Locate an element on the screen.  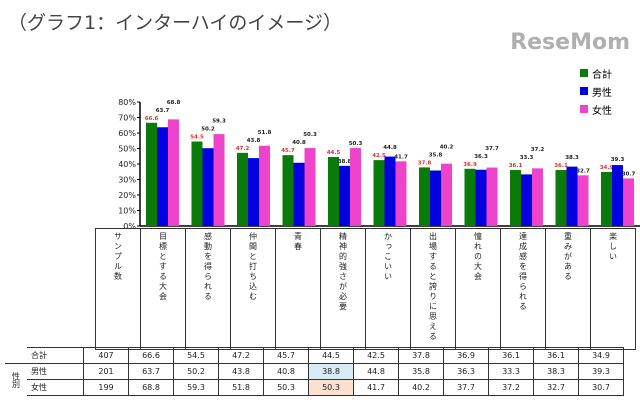
data-label: 43.8 is located at coordinates (254, 141).